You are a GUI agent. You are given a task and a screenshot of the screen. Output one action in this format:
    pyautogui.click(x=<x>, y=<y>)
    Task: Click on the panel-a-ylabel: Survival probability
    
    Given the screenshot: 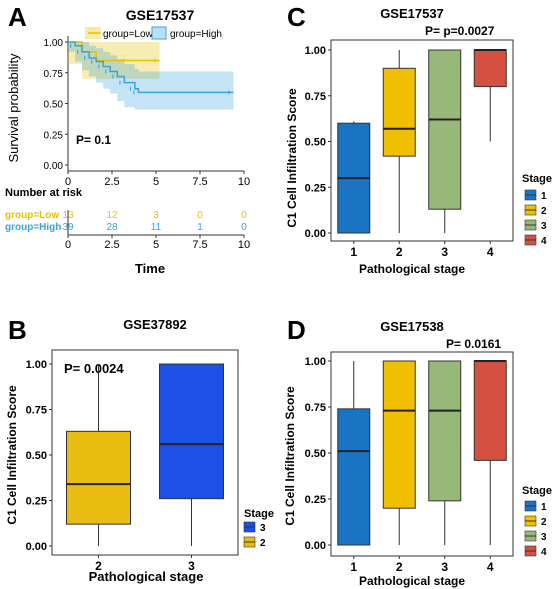 What is the action you would take?
    pyautogui.click(x=13, y=108)
    